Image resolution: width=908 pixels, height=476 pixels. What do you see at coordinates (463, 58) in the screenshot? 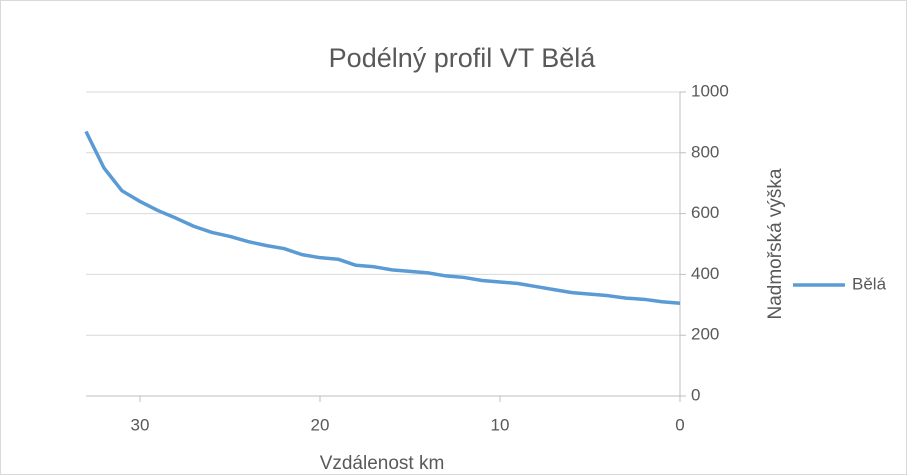
I see `chart-title: Podélný profil VT Bělá` at bounding box center [463, 58].